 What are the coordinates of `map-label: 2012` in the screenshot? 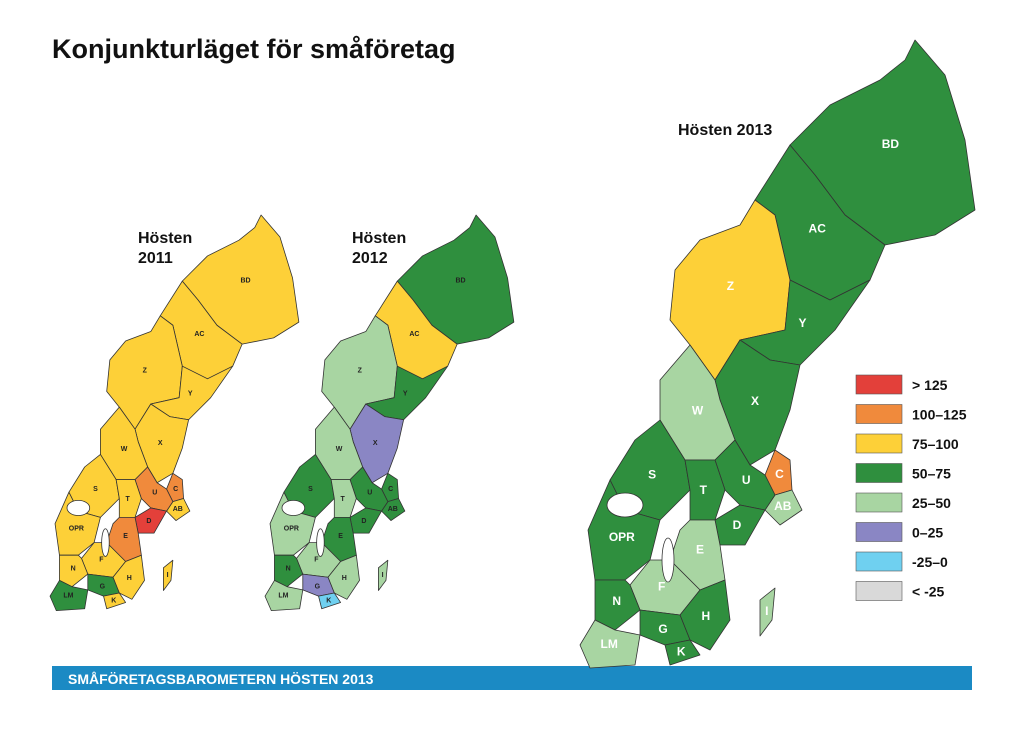 It's located at (370, 258).